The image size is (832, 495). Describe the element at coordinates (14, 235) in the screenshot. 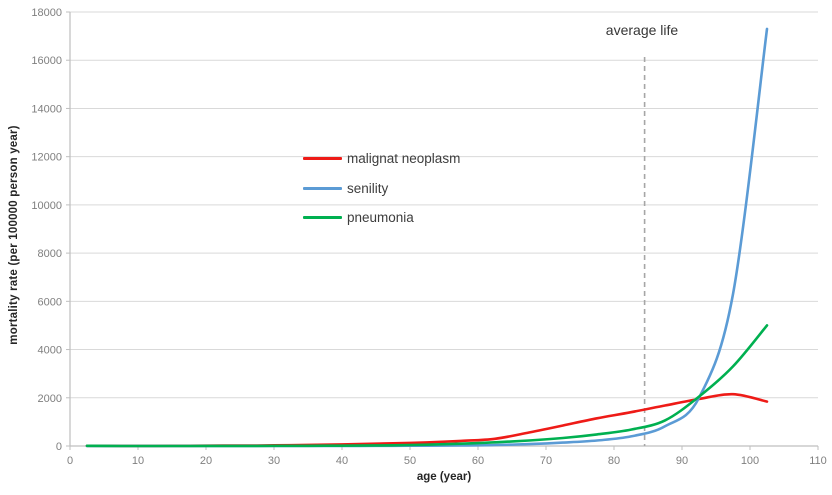

I see `y-axis-title: mortality rate (per 100000 person year)` at that location.